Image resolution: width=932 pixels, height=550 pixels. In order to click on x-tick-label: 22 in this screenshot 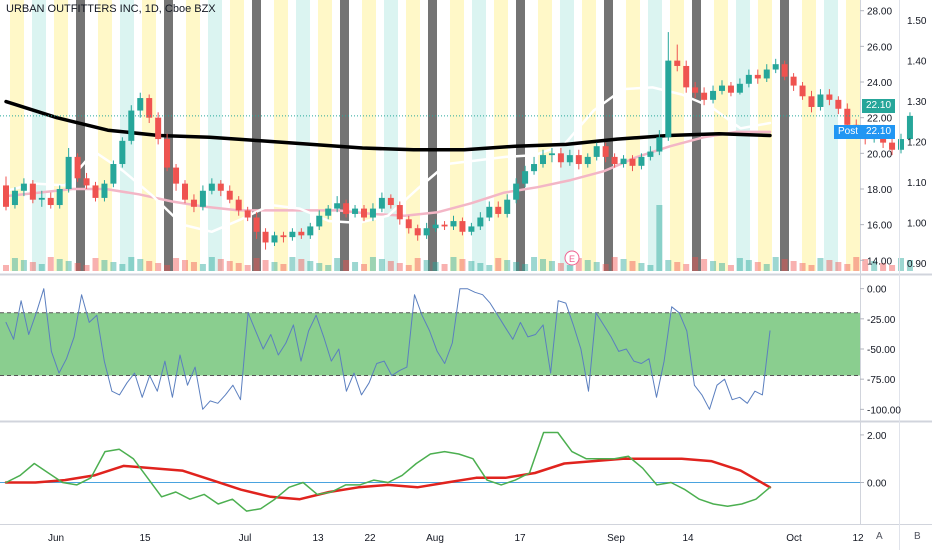, I will do `click(370, 538)`.